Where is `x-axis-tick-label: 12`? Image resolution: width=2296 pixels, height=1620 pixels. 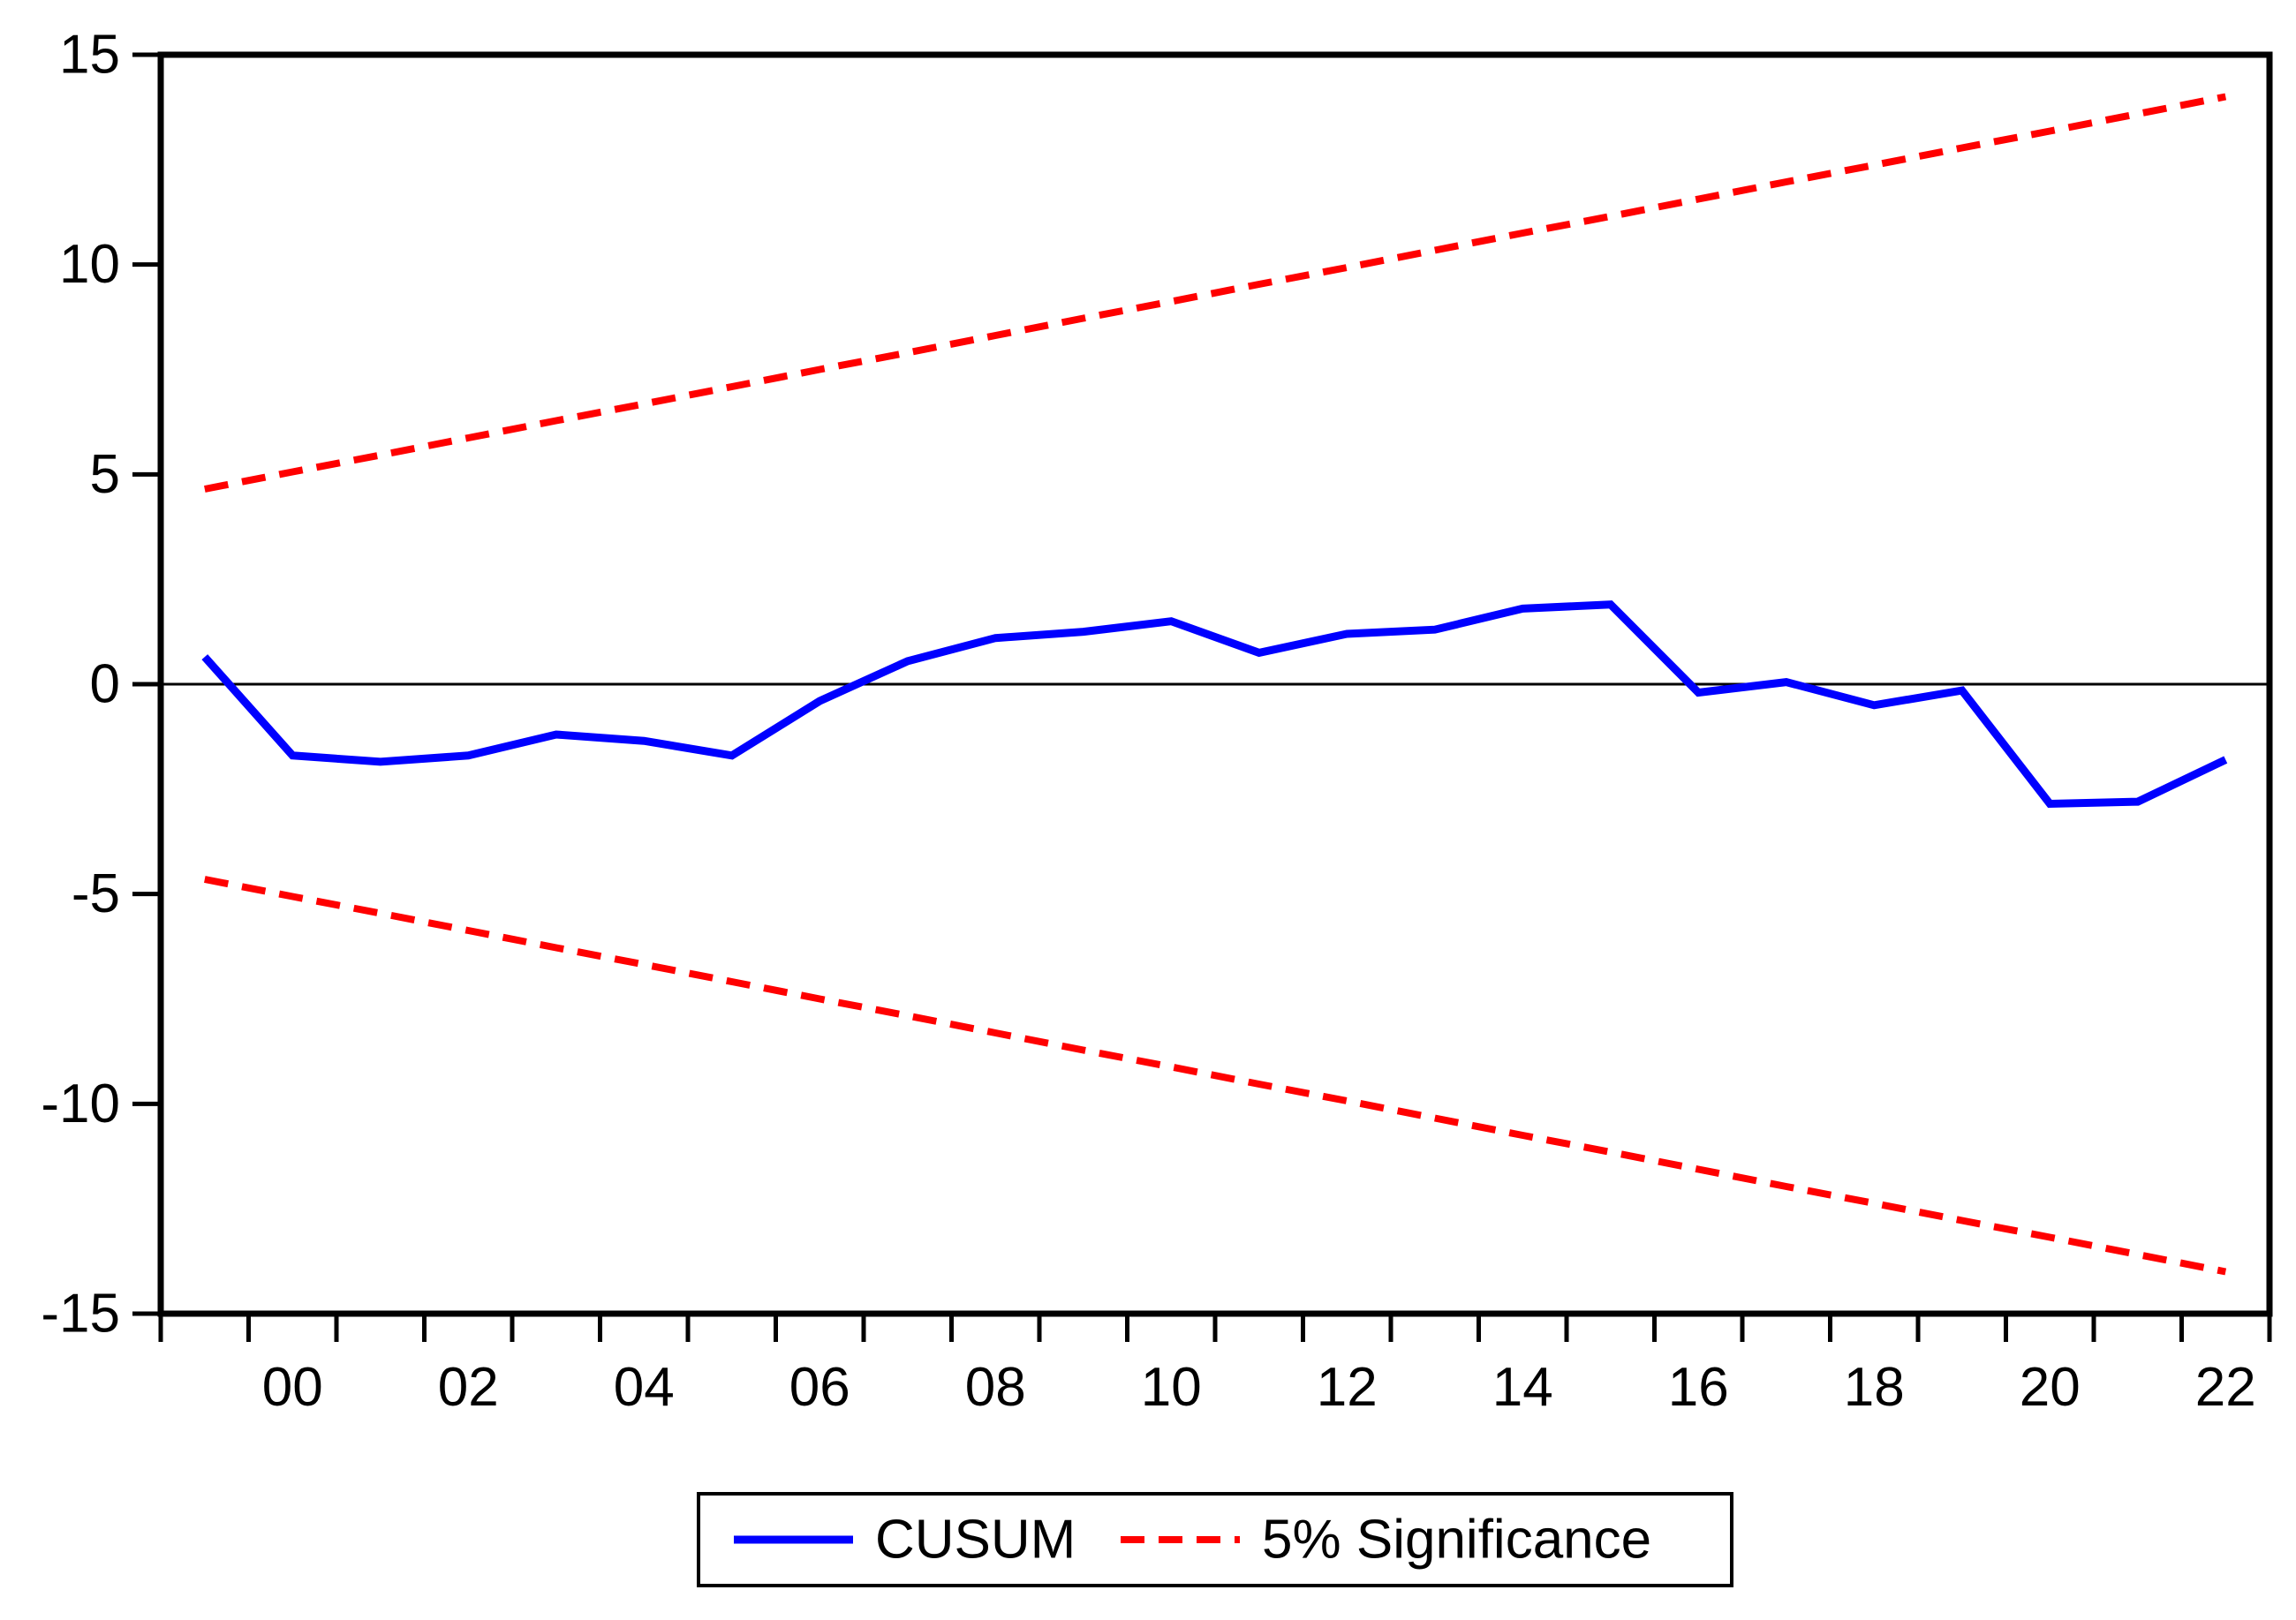 x-axis-tick-label: 12 is located at coordinates (1347, 1387).